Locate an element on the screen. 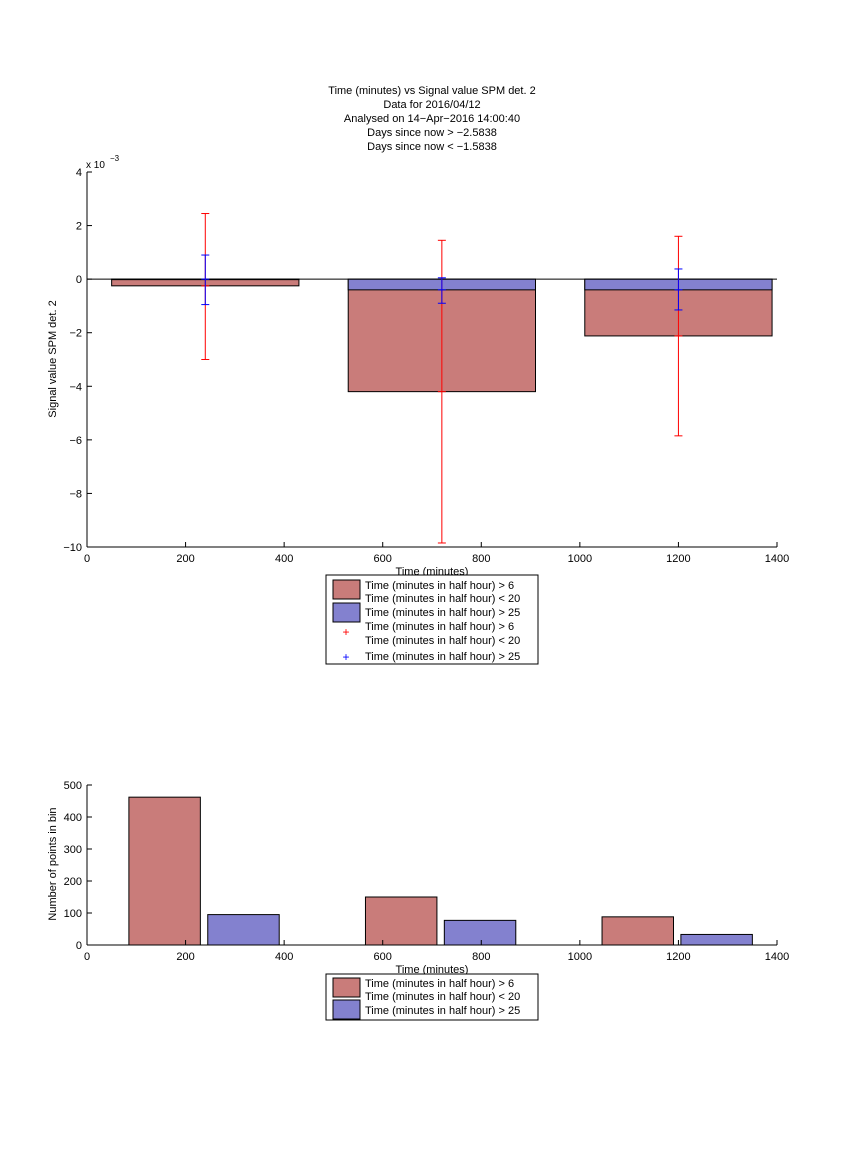 The width and height of the screenshot is (864, 1157). y-tick-label: −4 is located at coordinates (75, 387).